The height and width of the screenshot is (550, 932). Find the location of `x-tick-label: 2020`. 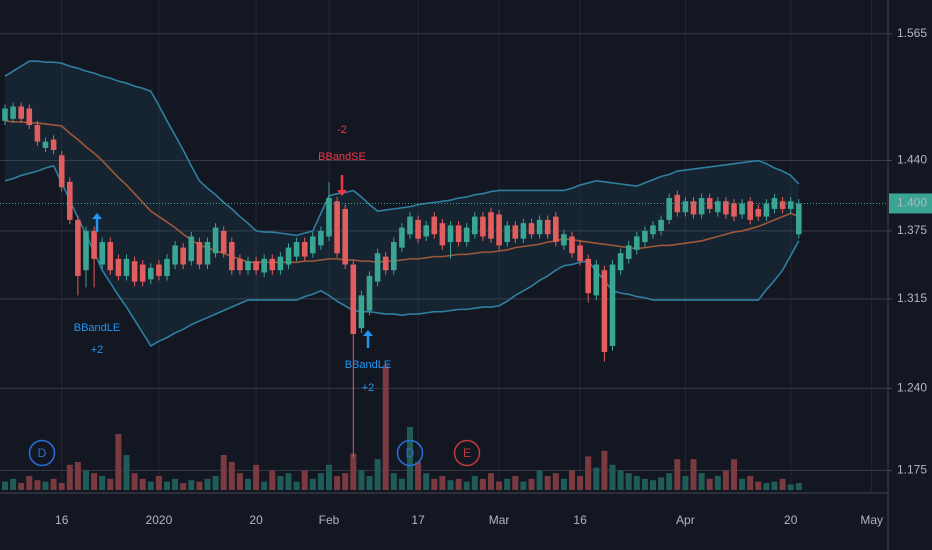

x-tick-label: 2020 is located at coordinates (159, 520).